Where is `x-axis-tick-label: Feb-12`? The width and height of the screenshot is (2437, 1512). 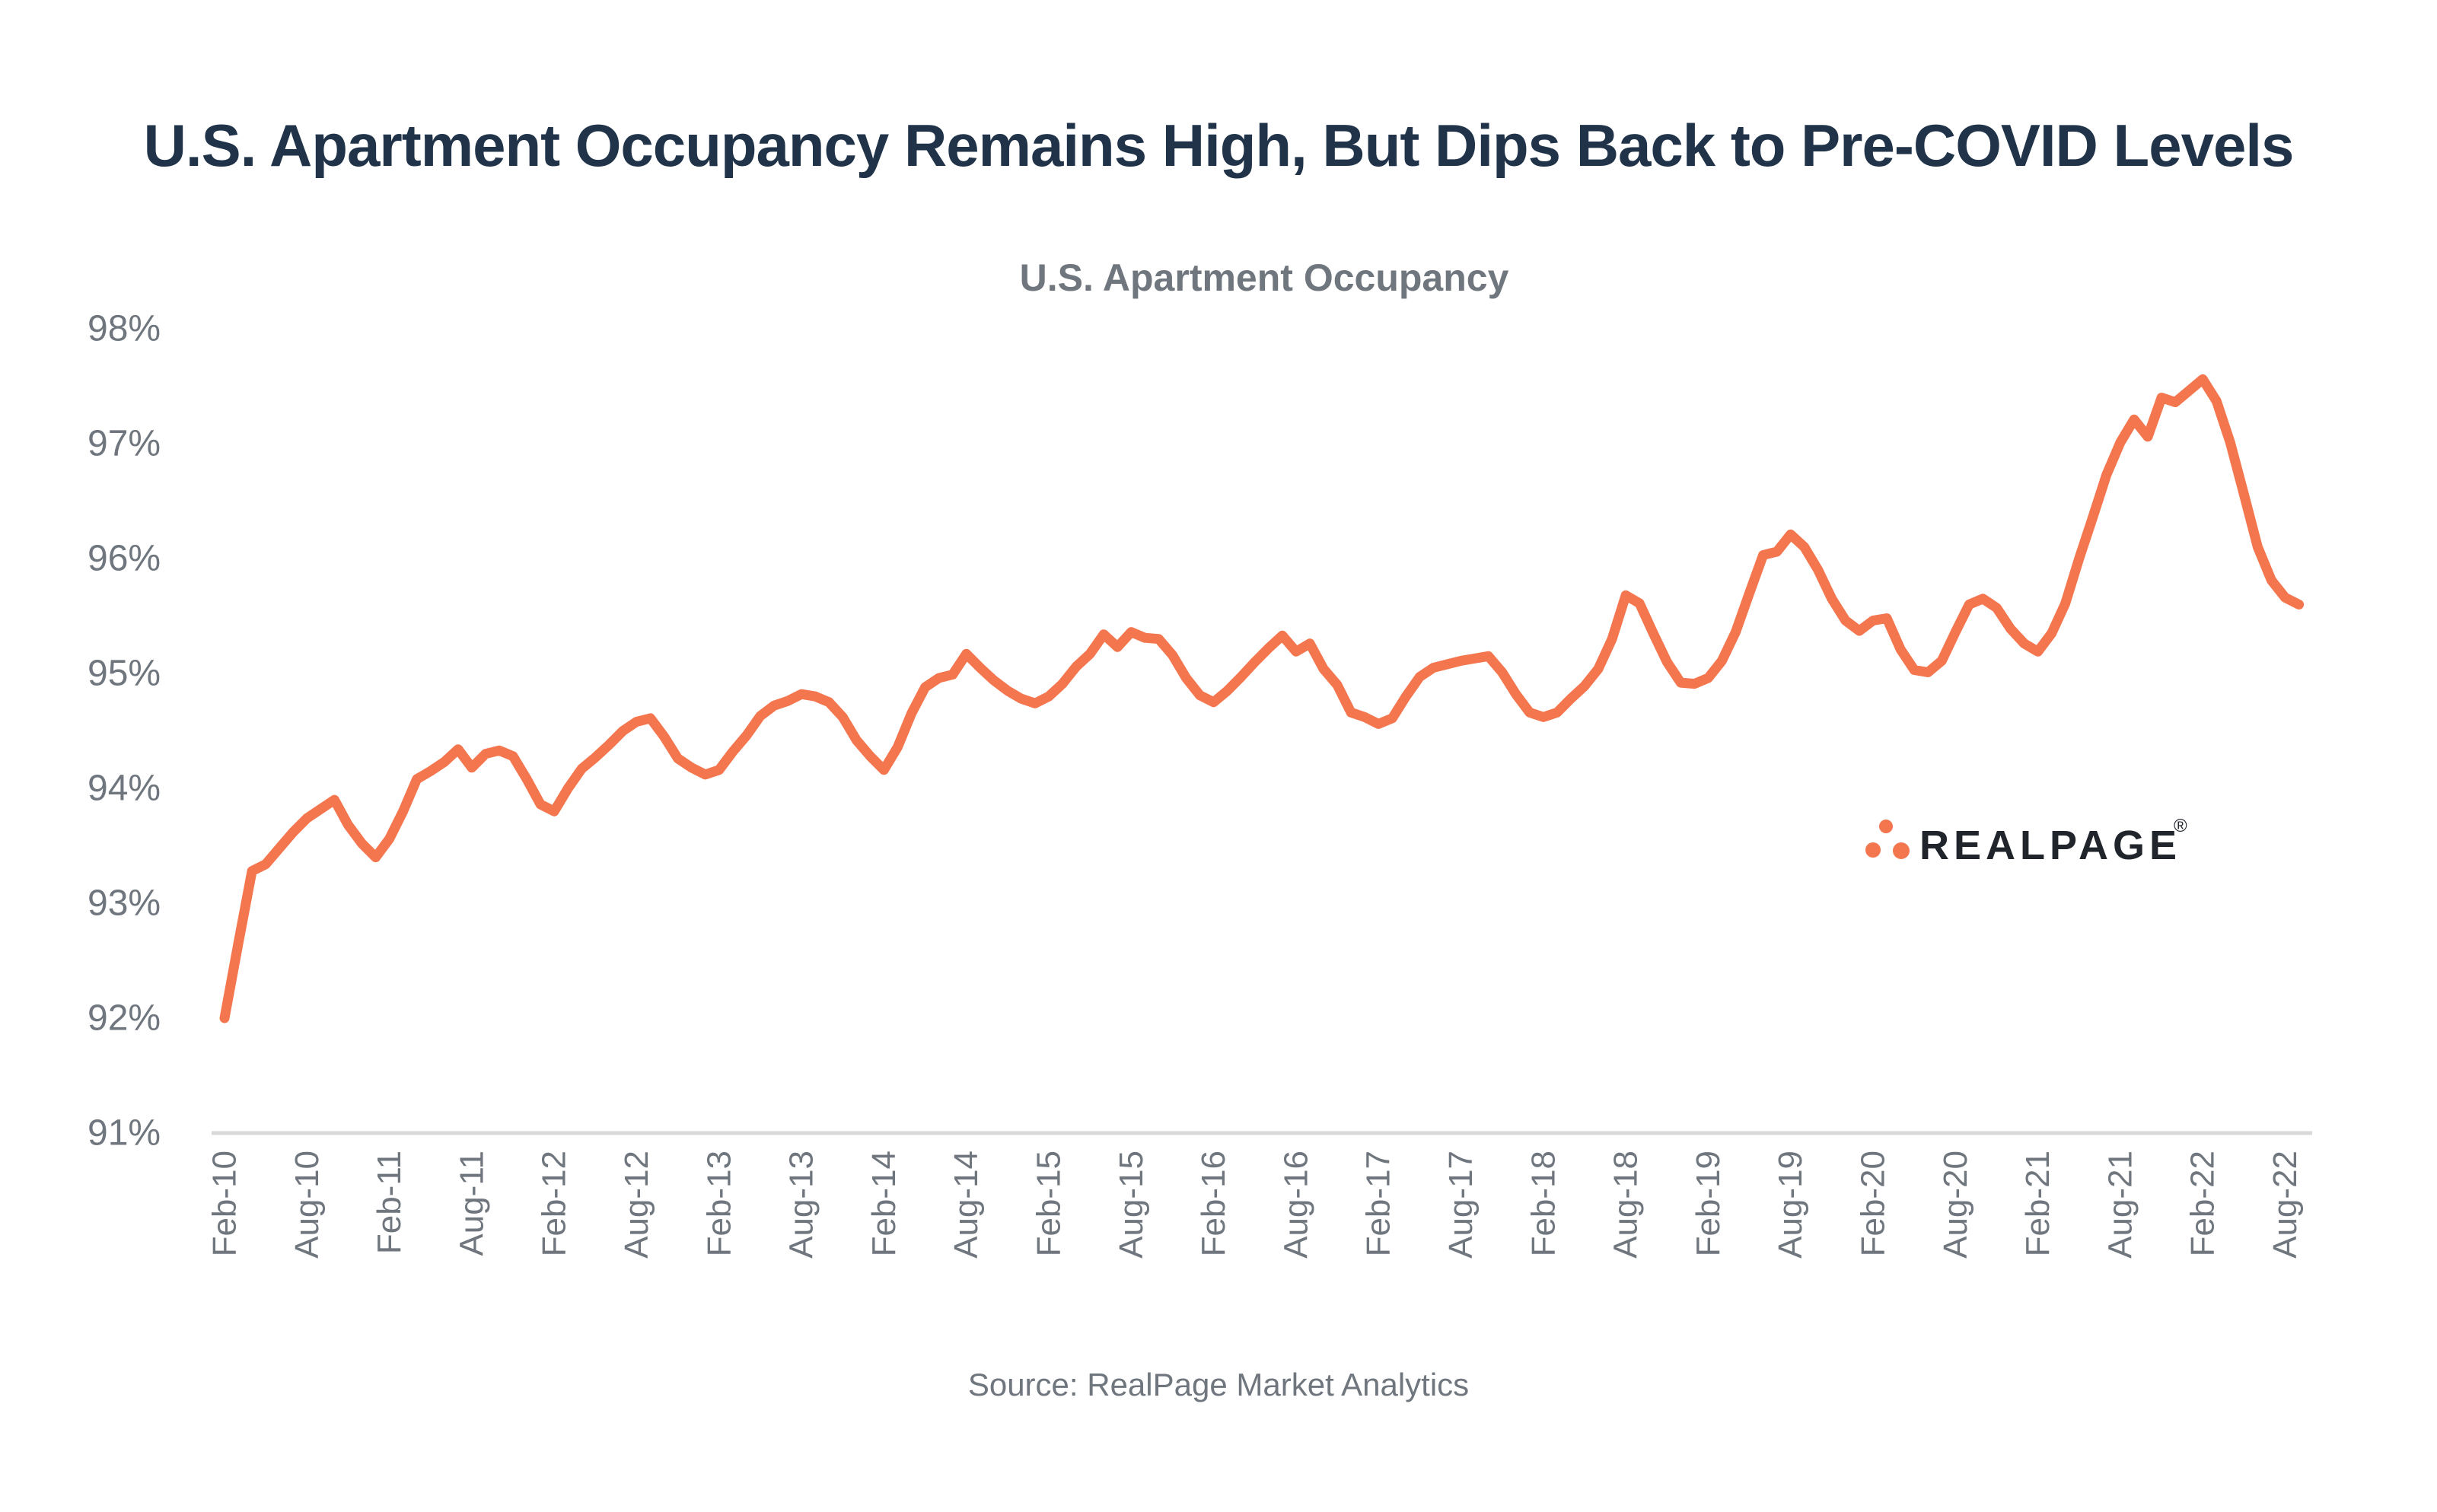 x-axis-tick-label: Feb-12 is located at coordinates (554, 1203).